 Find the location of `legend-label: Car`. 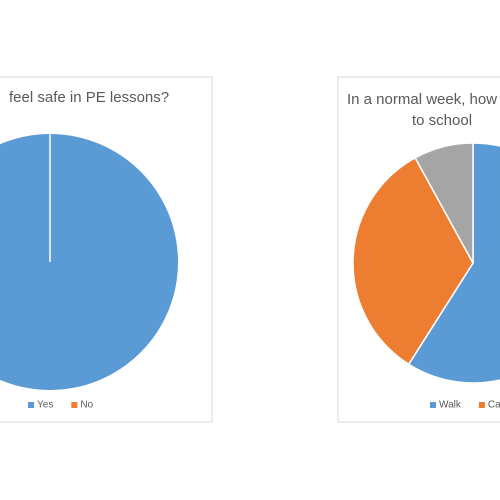

legend-label: Car is located at coordinates (494, 405).